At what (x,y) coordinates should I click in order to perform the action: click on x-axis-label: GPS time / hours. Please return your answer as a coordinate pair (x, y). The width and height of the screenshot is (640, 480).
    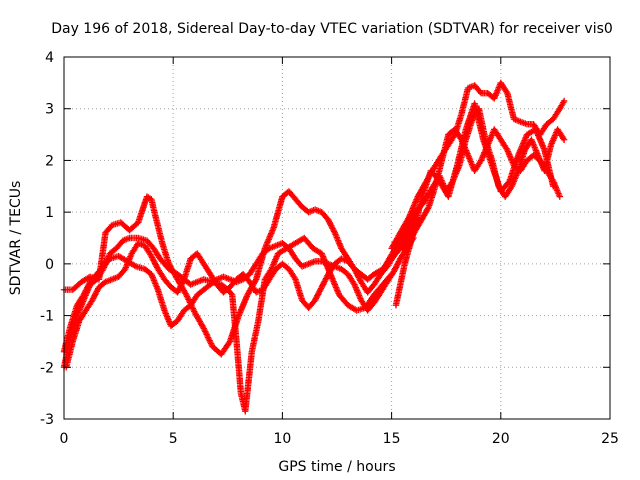
    Looking at the image, I should click on (336, 467).